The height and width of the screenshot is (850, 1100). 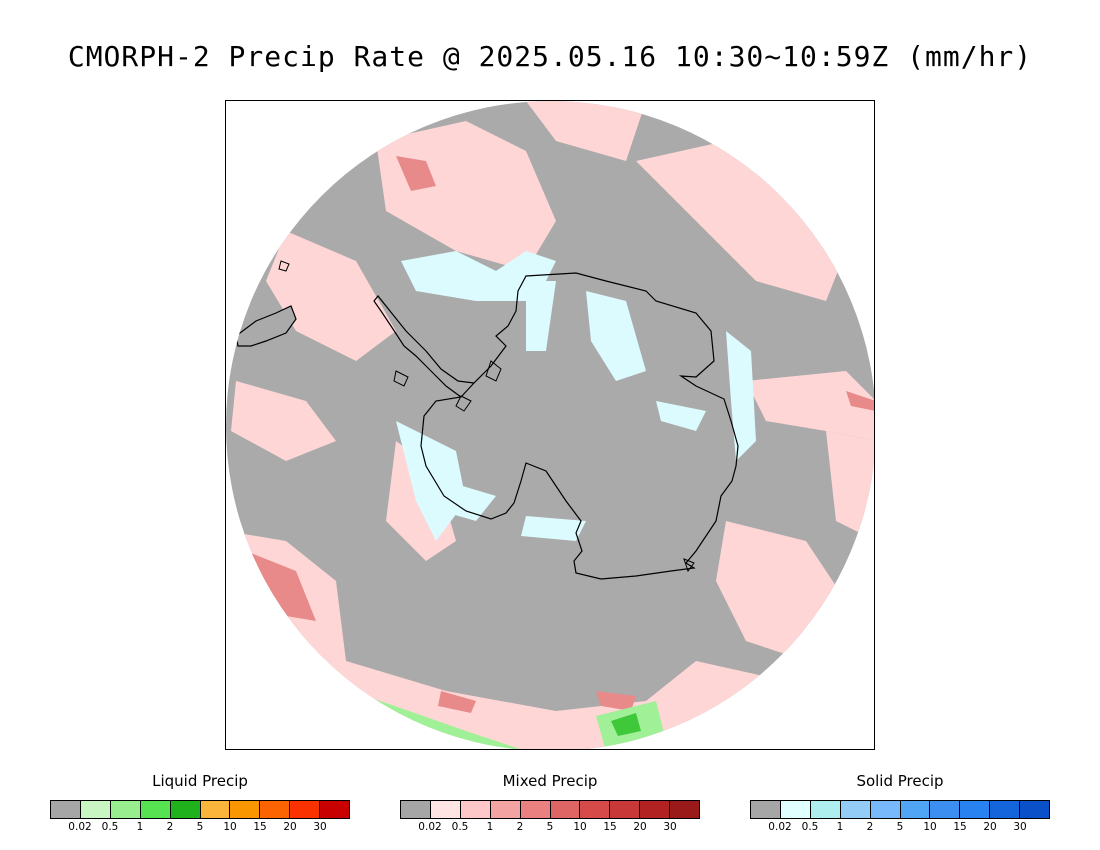 I want to click on island-coastlines, so click(x=544, y=466).